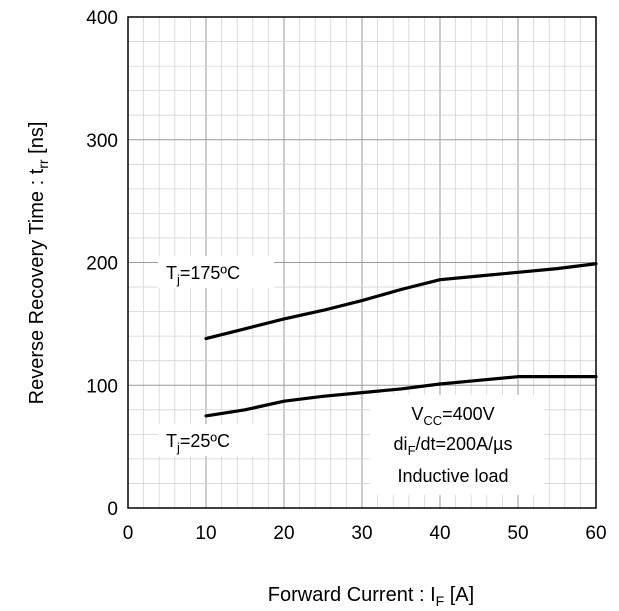  I want to click on x-axis-ticks: 0 10 20 30 40 50 60, so click(365, 533).